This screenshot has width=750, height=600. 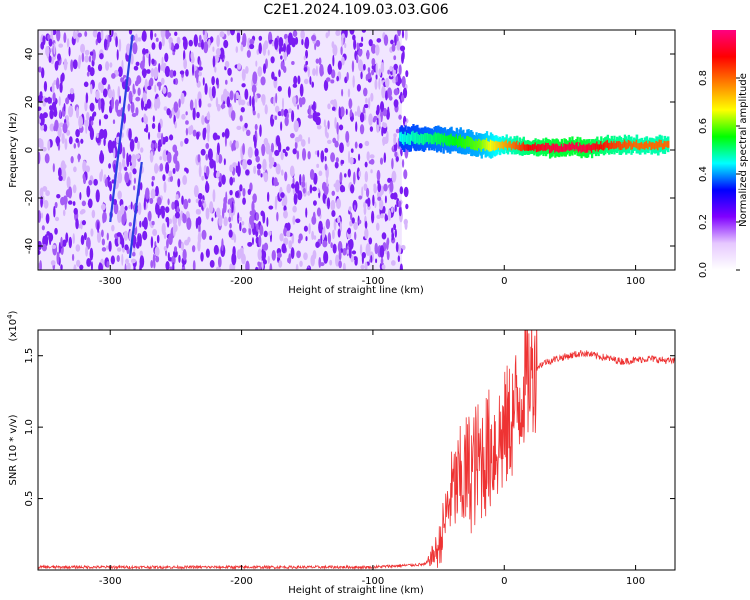 What do you see at coordinates (373, 281) in the screenshot?
I see `x-tick-label: -100` at bounding box center [373, 281].